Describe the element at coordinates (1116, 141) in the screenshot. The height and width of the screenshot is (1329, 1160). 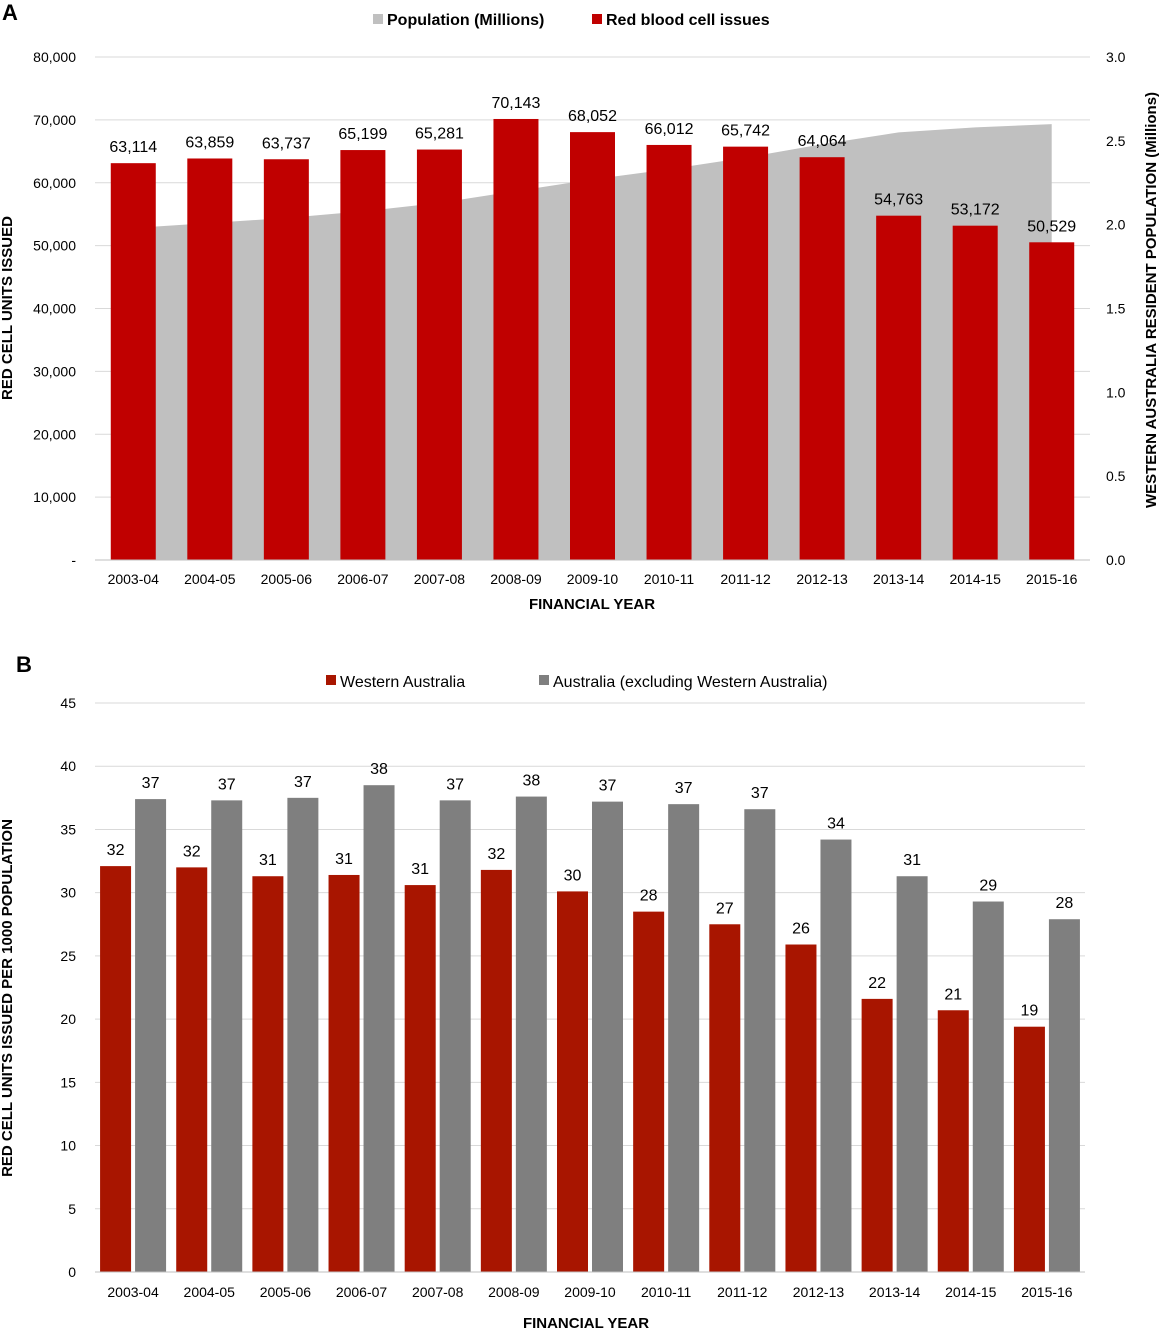
I see `y2-tick-label: 2.5` at that location.